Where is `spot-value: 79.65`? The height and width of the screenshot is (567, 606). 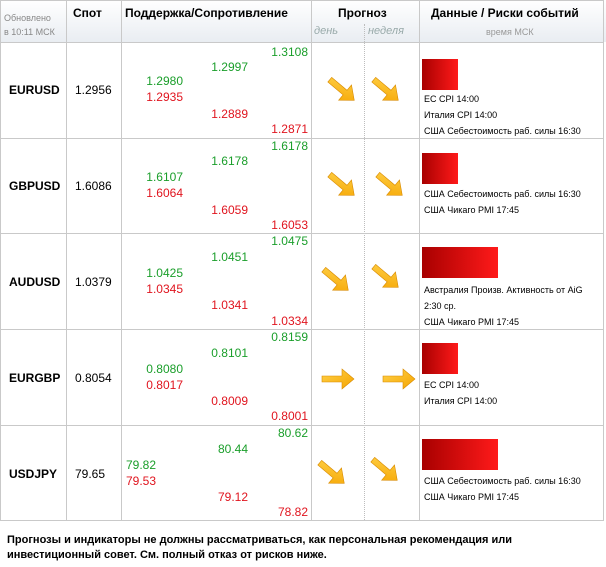
spot-value: 79.65 is located at coordinates (90, 474).